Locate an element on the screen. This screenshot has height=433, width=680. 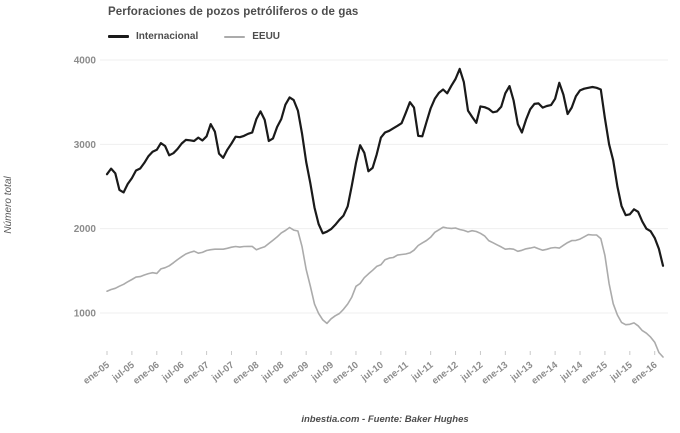
x-tick-label-ene-14: ene-14 is located at coordinates (544, 373).